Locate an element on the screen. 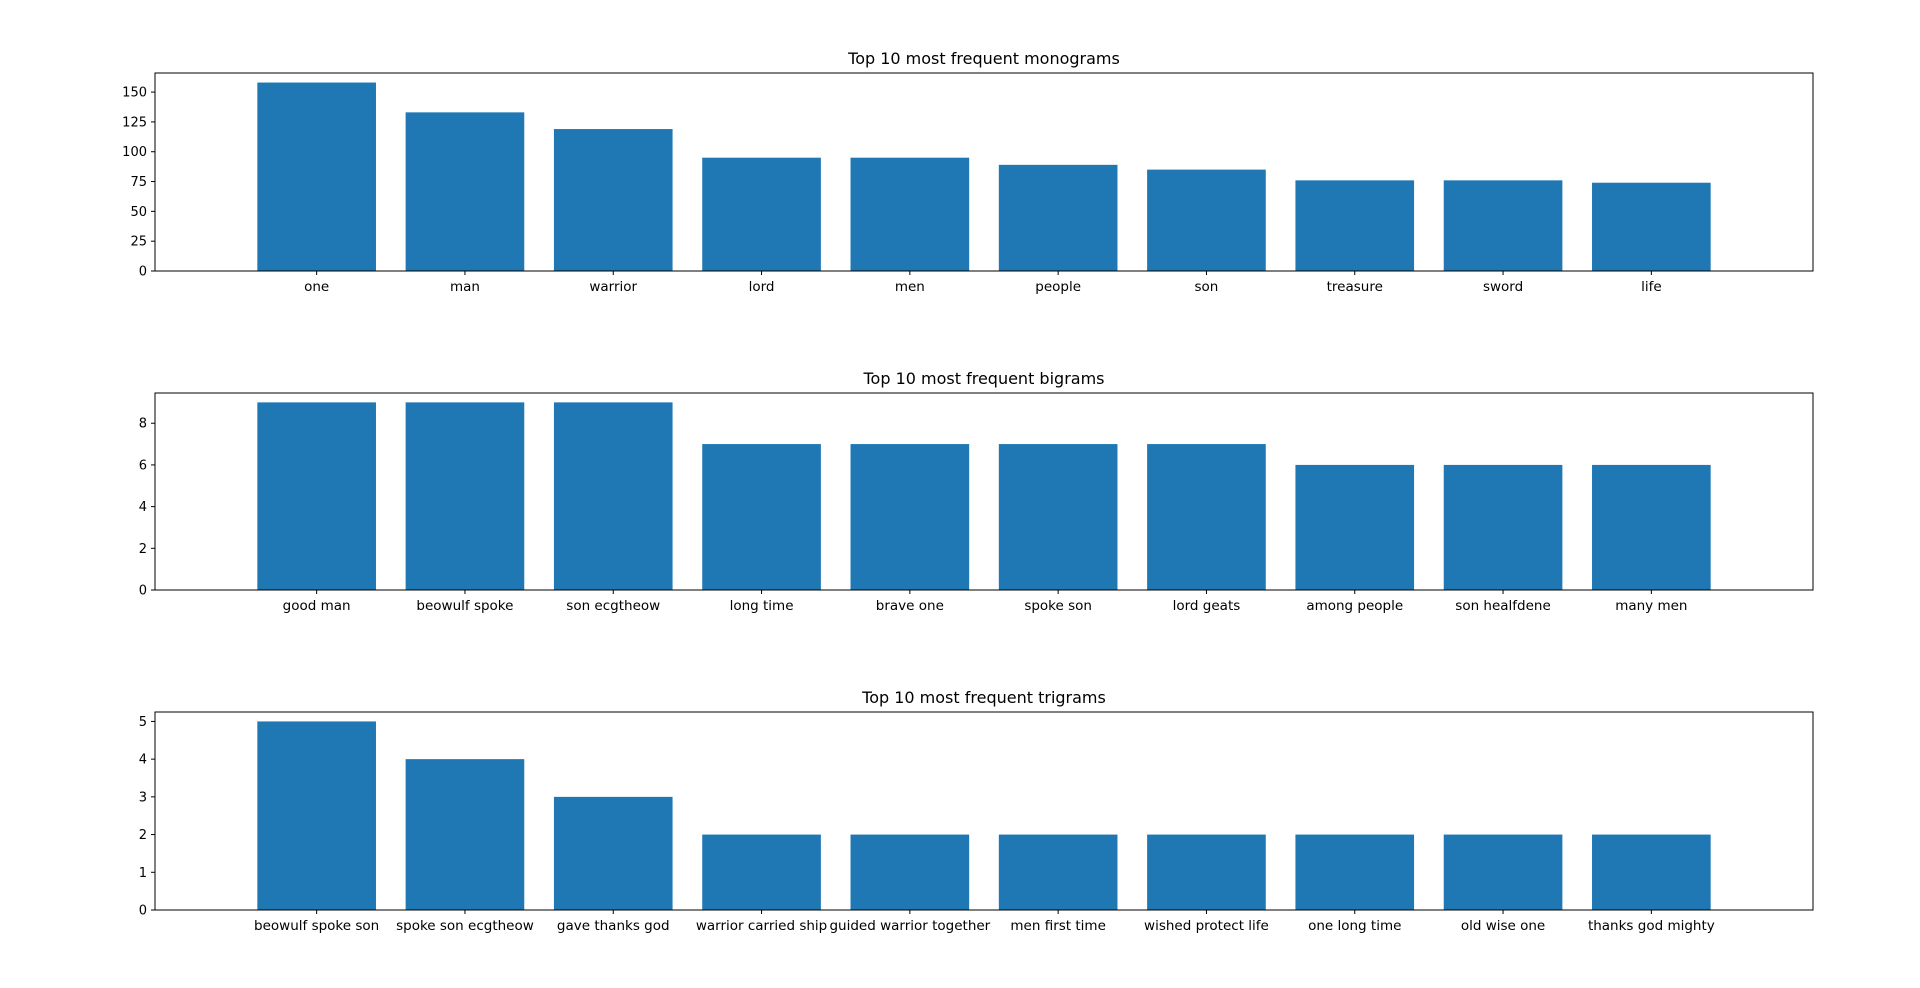 The width and height of the screenshot is (1920, 988). x-tick-label: beowulf spoke son is located at coordinates (316, 926).